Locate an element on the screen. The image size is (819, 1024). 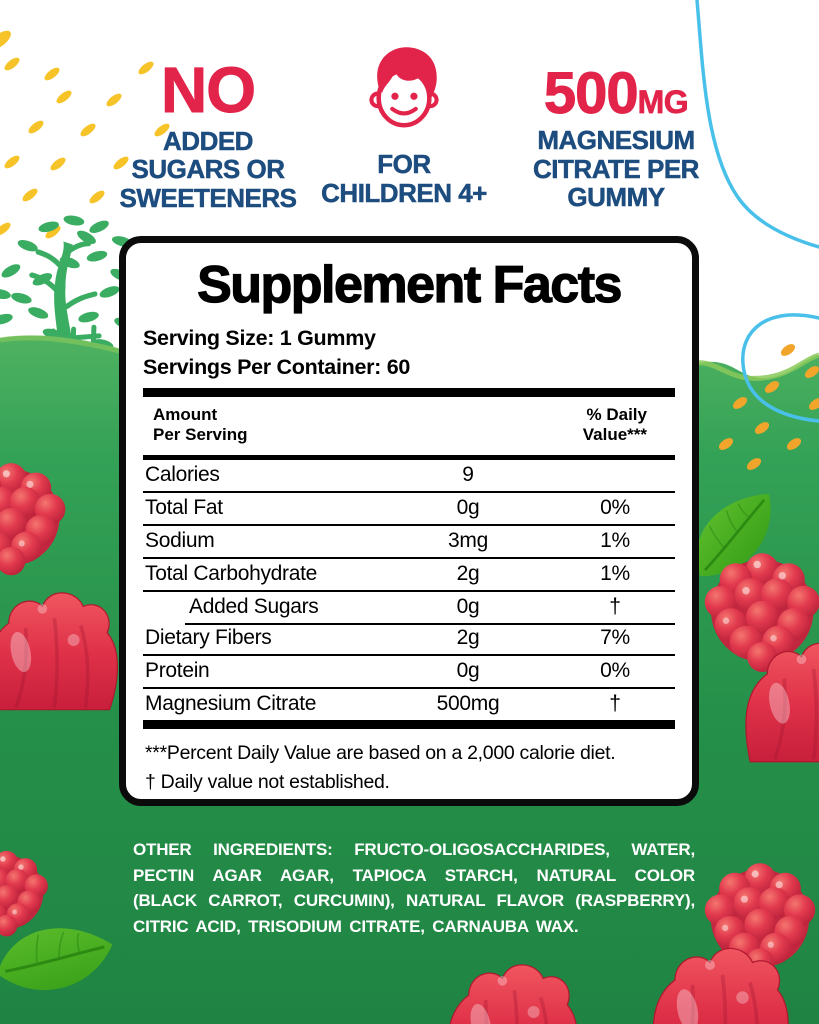
nutrient-name: Total Carbohydrate is located at coordinates (231, 574).